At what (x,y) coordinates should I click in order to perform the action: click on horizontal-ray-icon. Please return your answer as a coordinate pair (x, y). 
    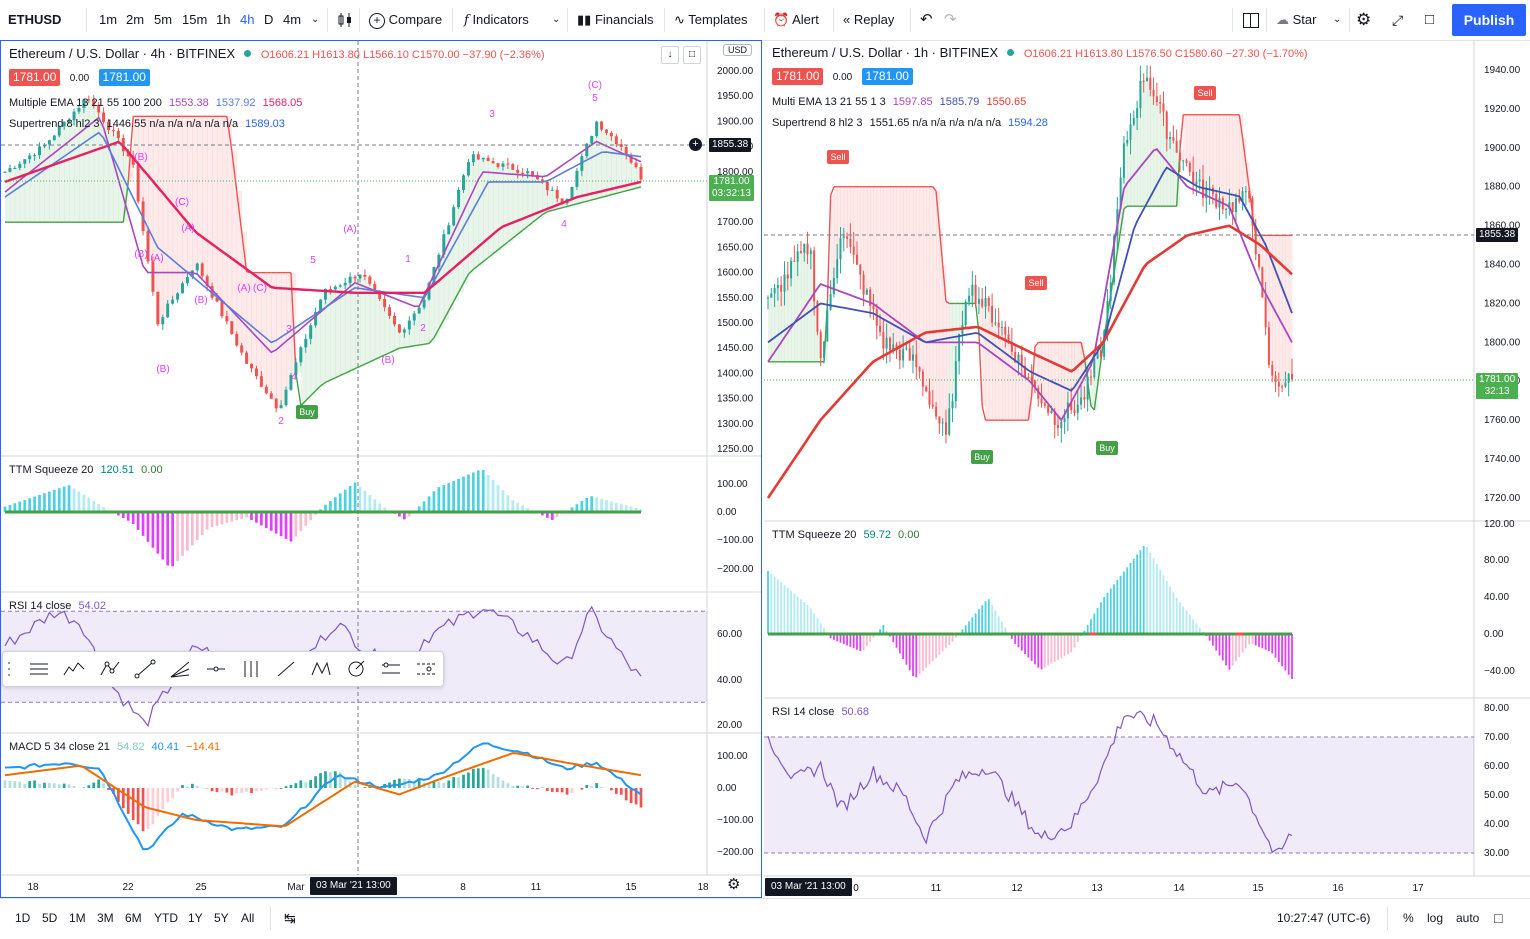
    Looking at the image, I should click on (216, 669).